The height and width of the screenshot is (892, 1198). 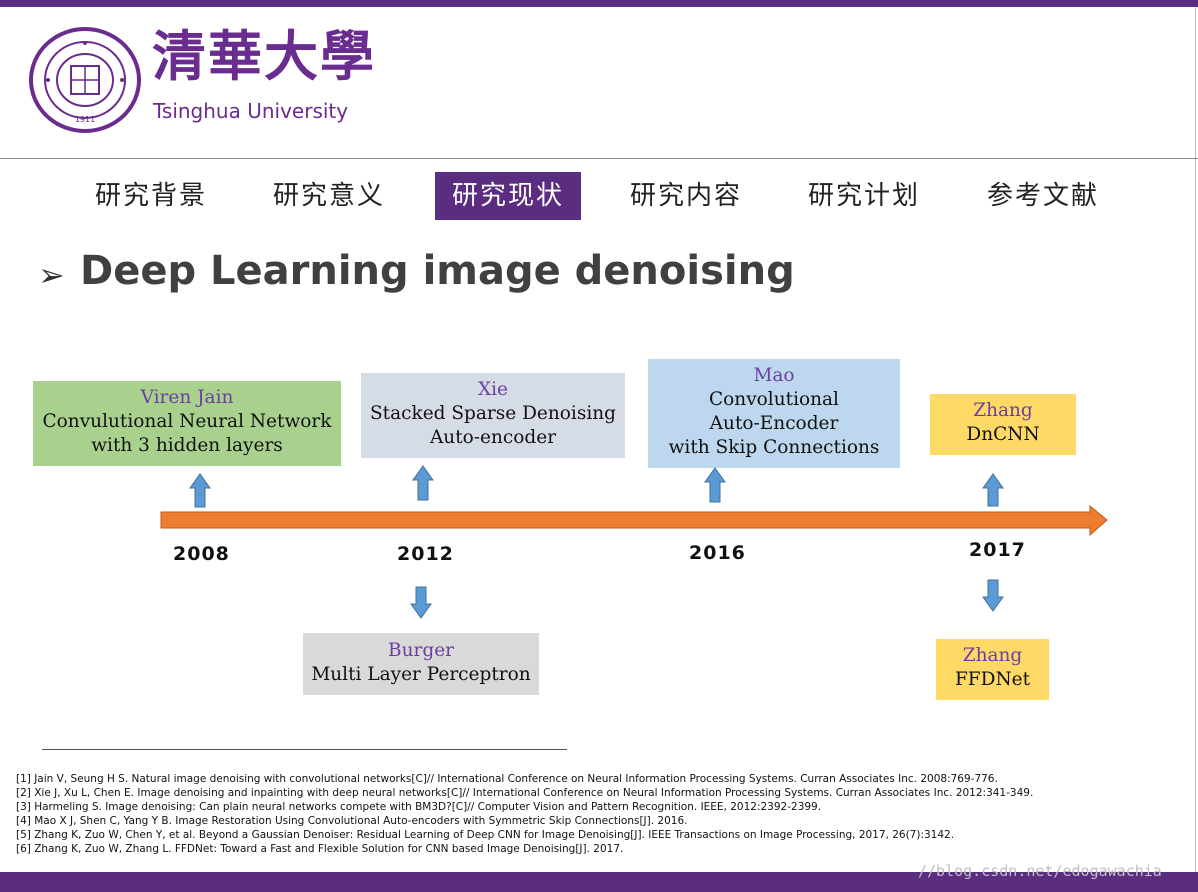 What do you see at coordinates (425, 554) in the screenshot?
I see `year-label: 2012` at bounding box center [425, 554].